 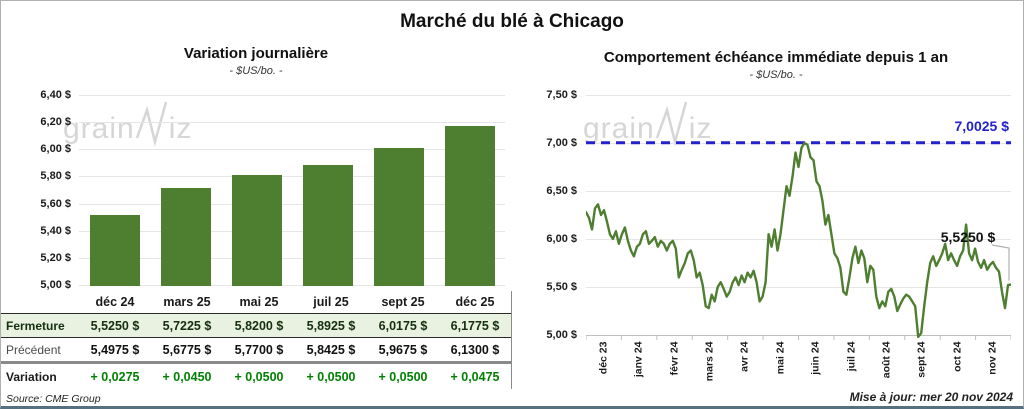 I want to click on x-axis-label: déc 23, so click(x=603, y=358).